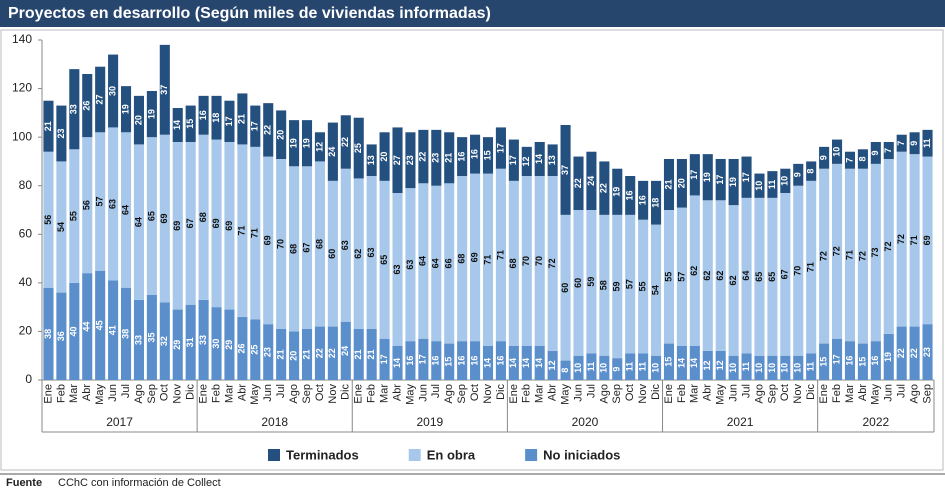  What do you see at coordinates (24, 483) in the screenshot?
I see `footer-label: Fuente` at bounding box center [24, 483].